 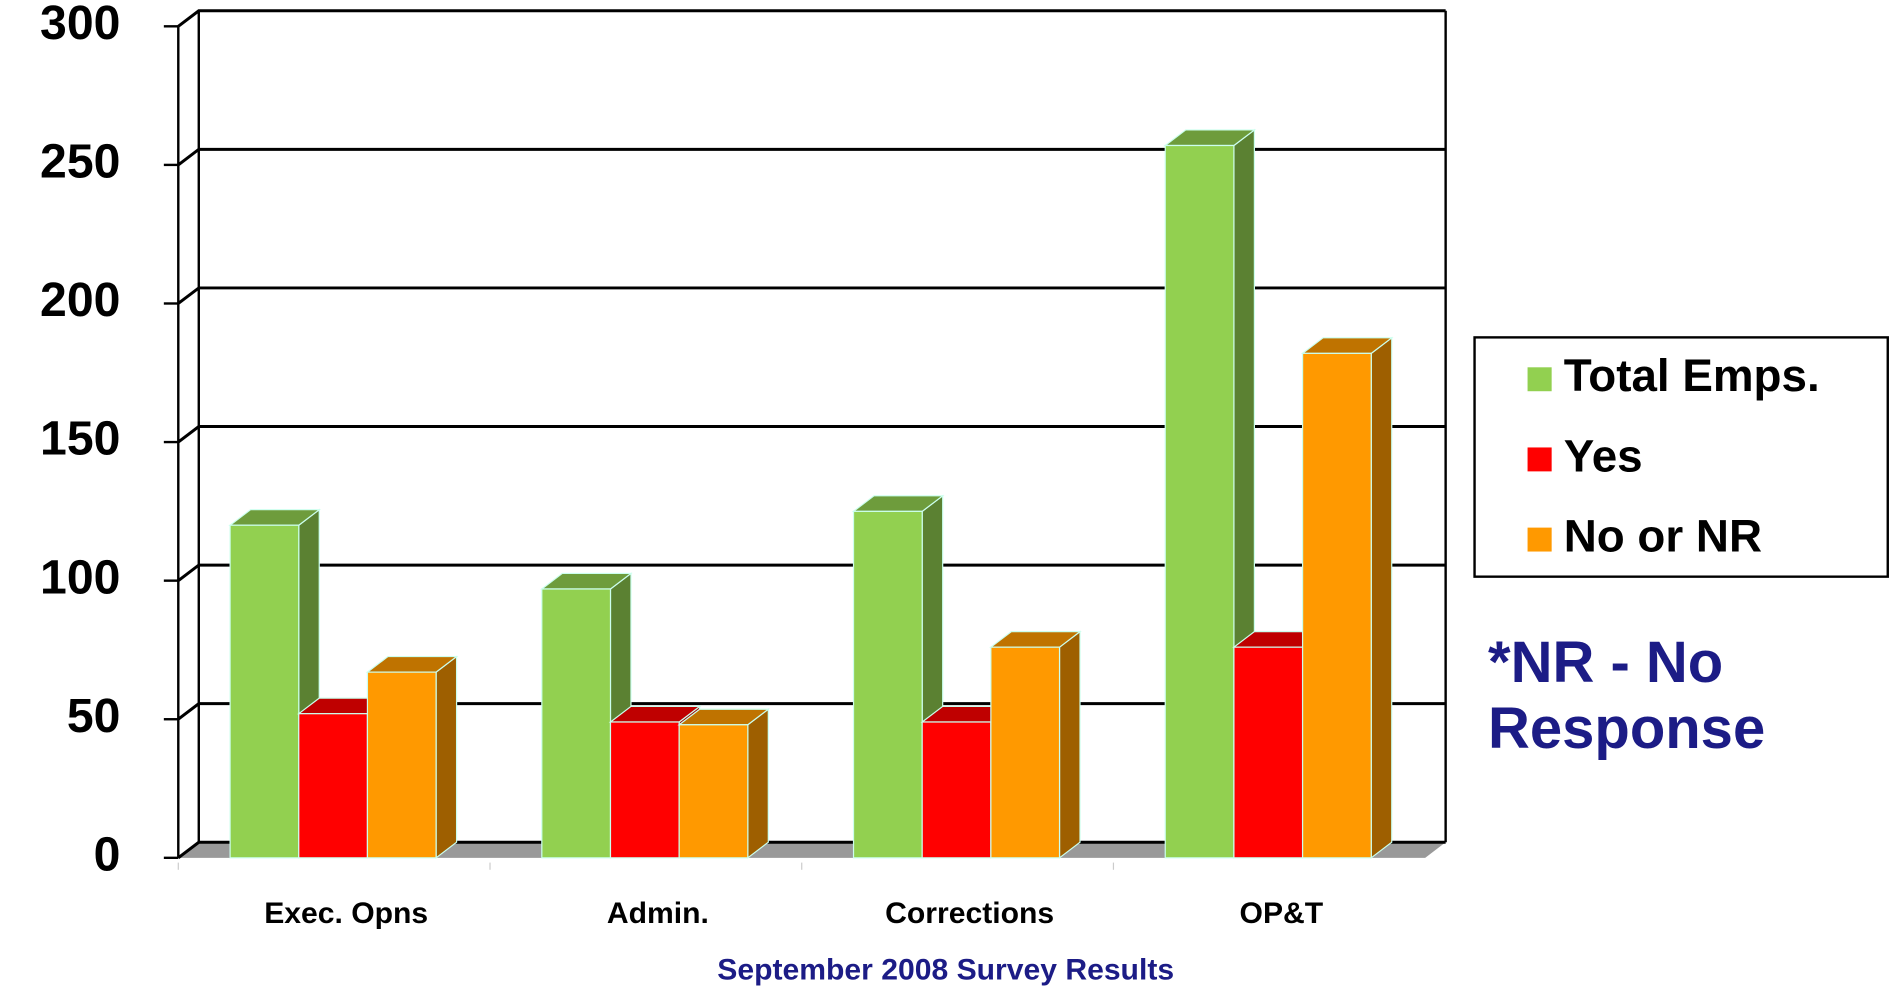 I want to click on y-tick-label: 250, so click(x=80, y=162).